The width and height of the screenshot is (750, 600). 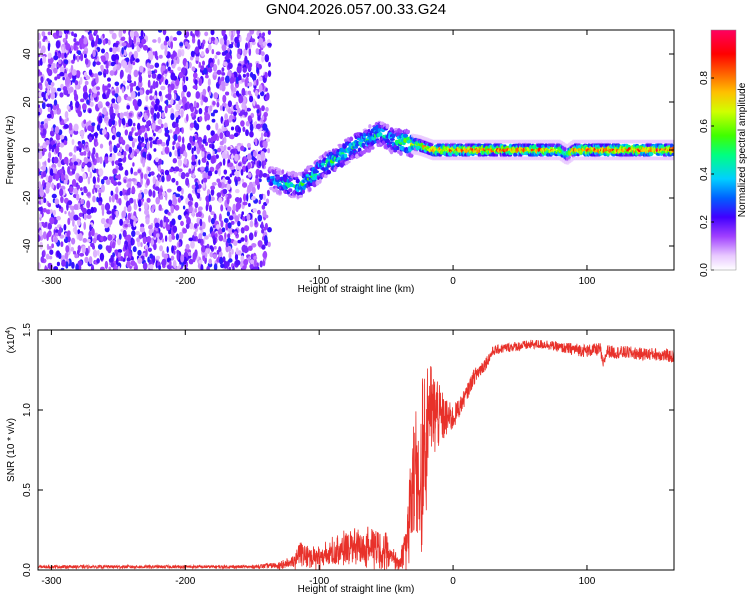 What do you see at coordinates (742, 149) in the screenshot?
I see `colorbar-label: Normalized spectral amplitude` at bounding box center [742, 149].